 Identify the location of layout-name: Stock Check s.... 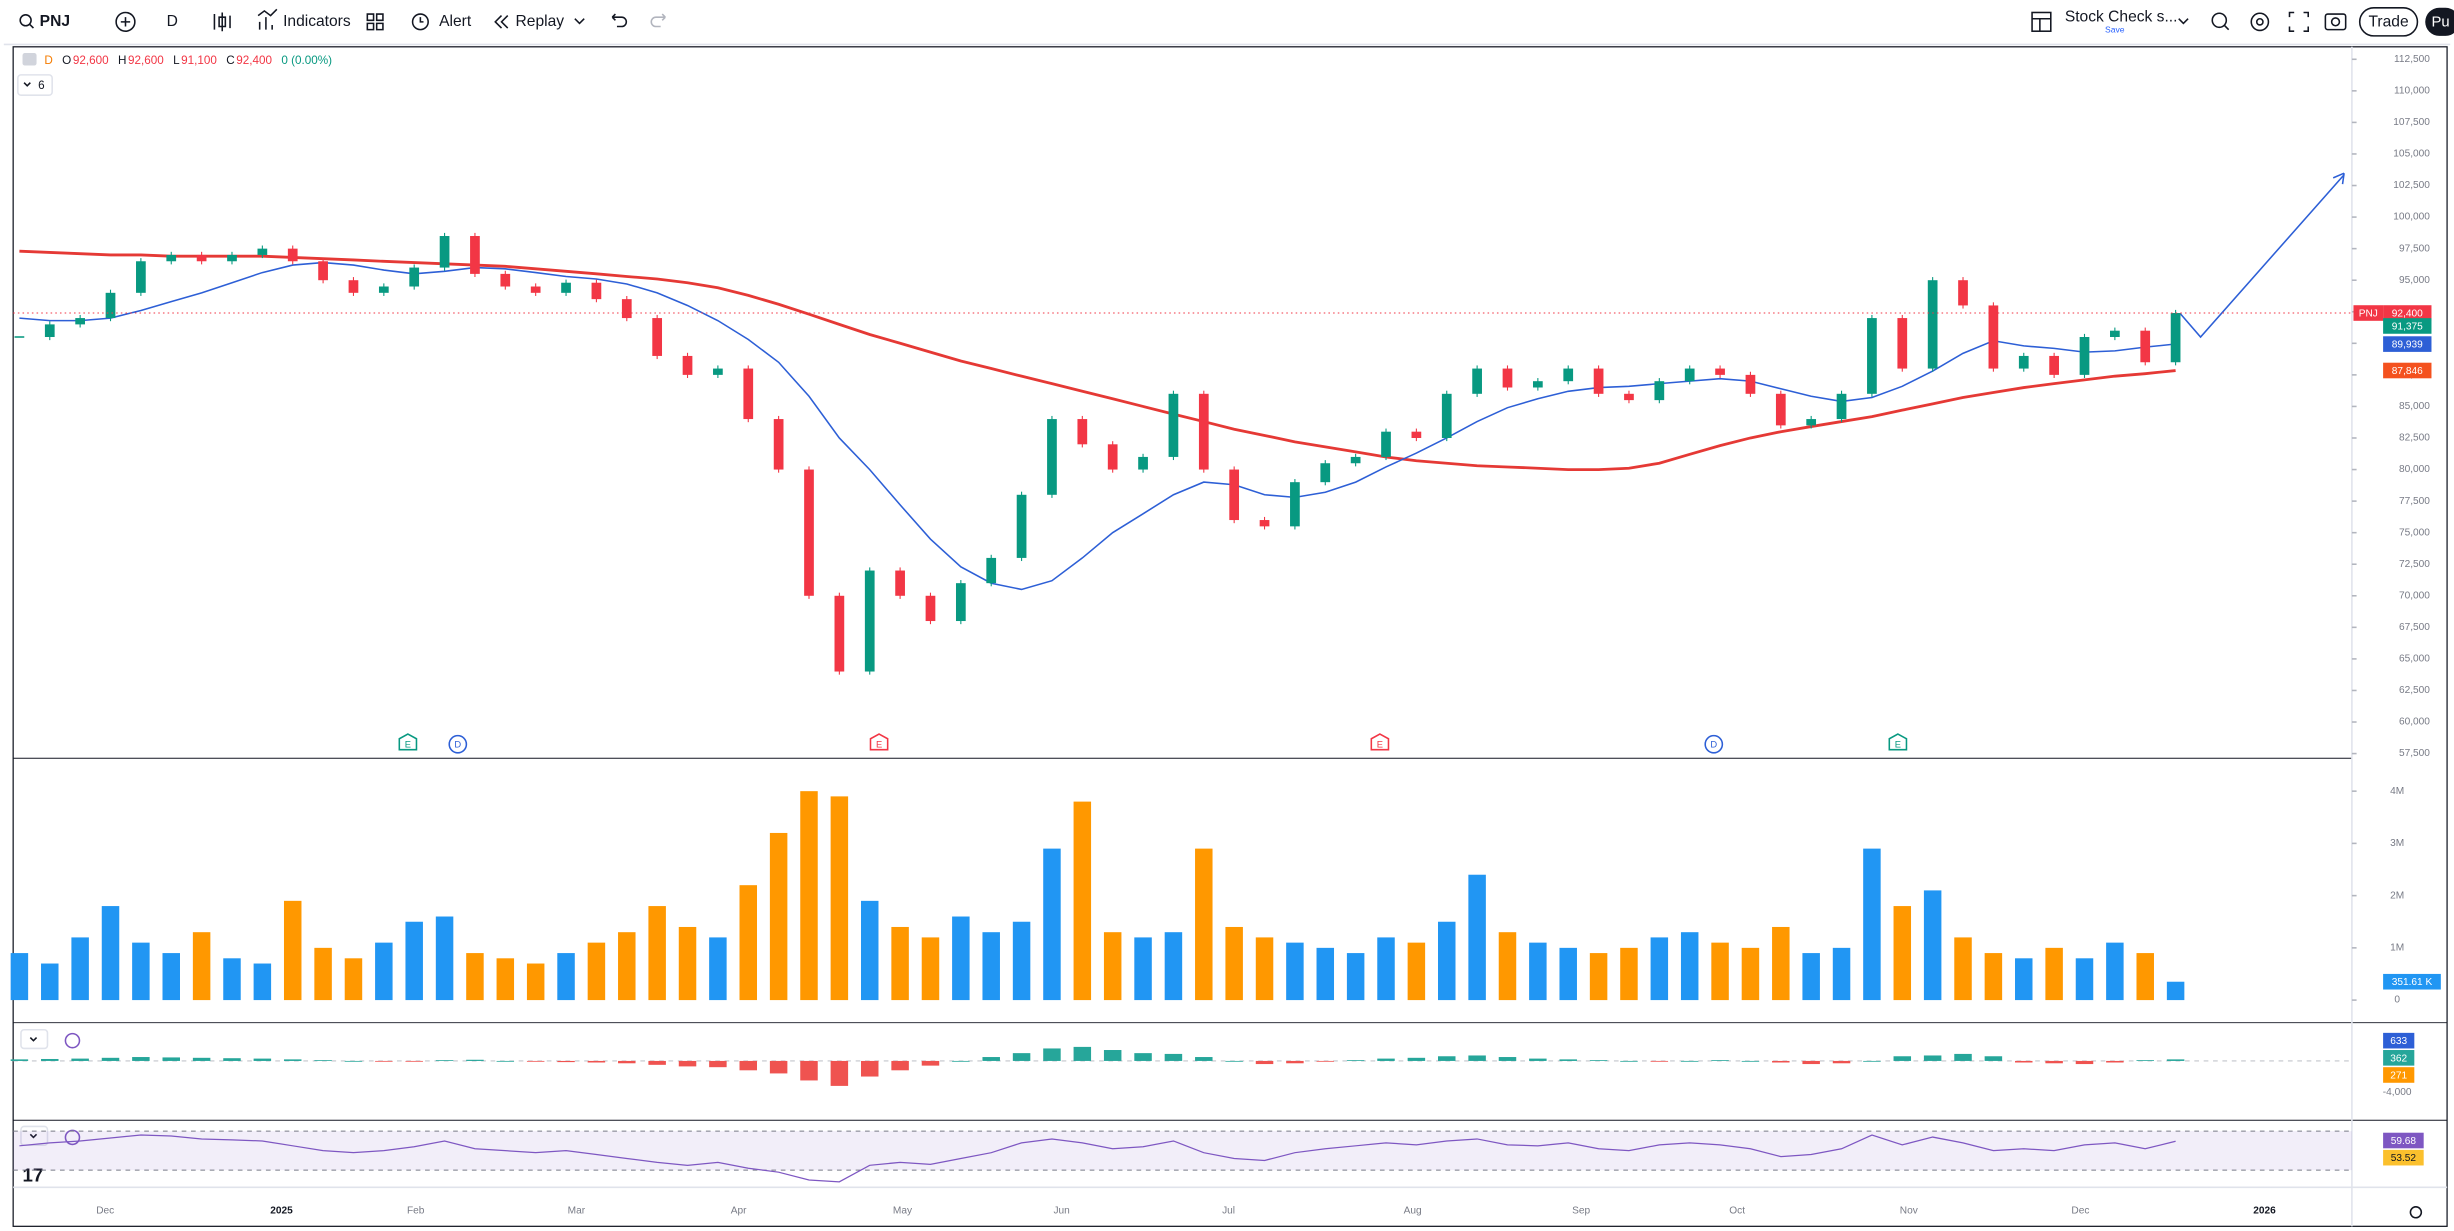
(2121, 16).